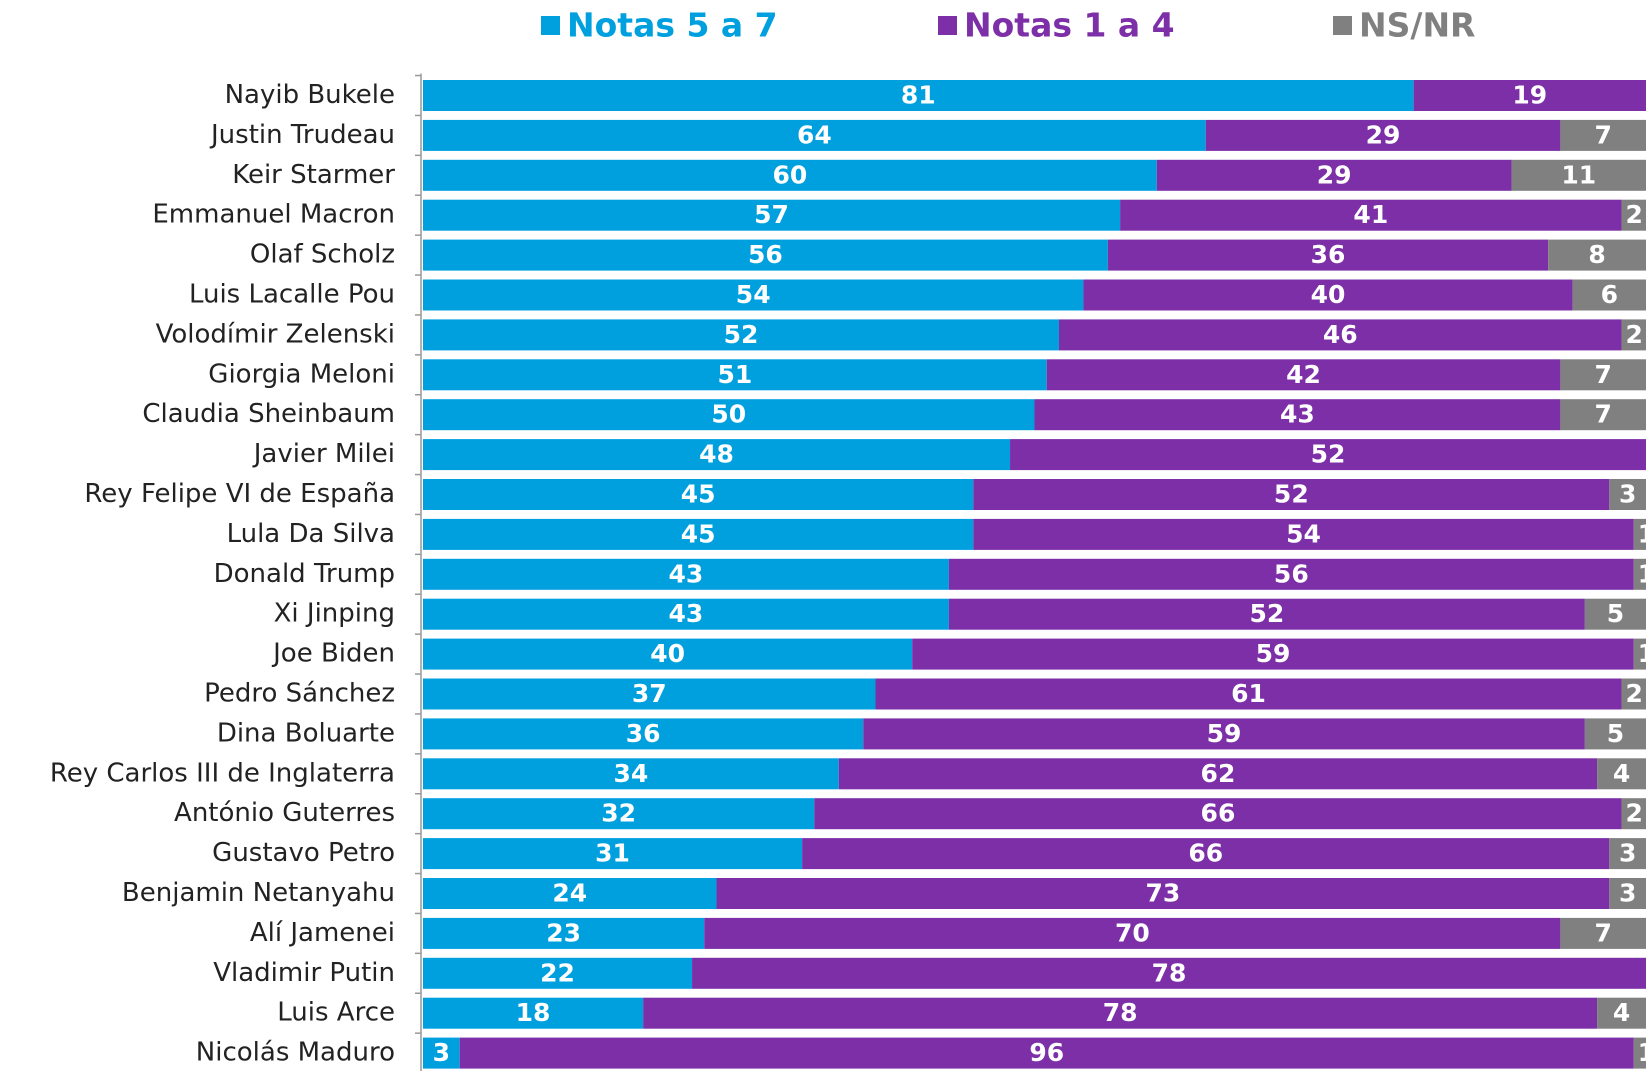 Image resolution: width=1647 pixels, height=1071 pixels. I want to click on legend-label: Notas 5 a 7, so click(672, 25).